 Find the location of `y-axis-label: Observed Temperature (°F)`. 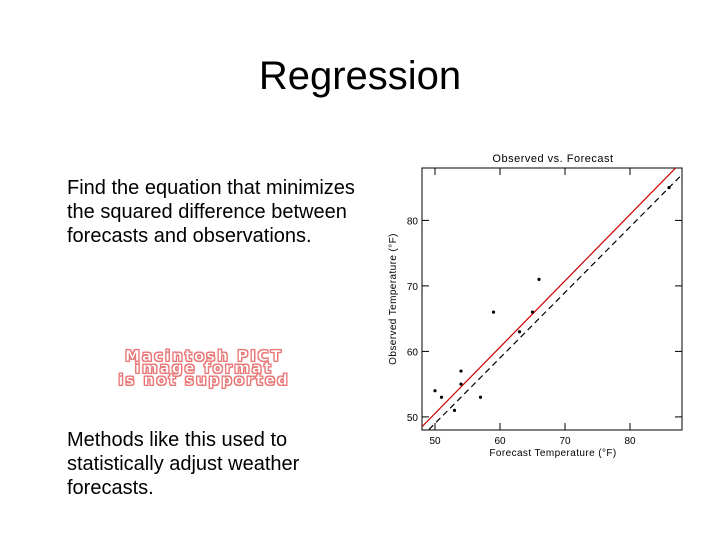

y-axis-label: Observed Temperature (°F) is located at coordinates (393, 299).